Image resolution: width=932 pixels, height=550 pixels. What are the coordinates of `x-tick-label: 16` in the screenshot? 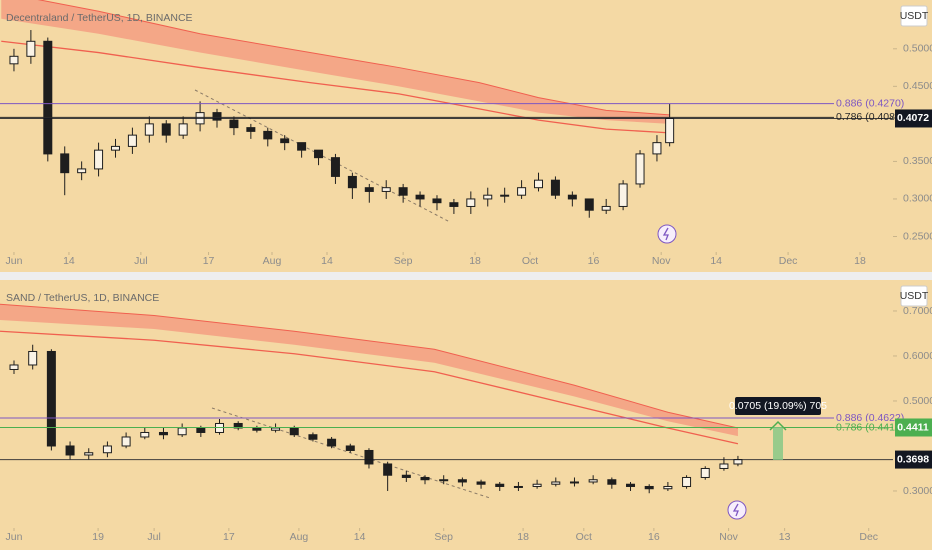 It's located at (594, 261).